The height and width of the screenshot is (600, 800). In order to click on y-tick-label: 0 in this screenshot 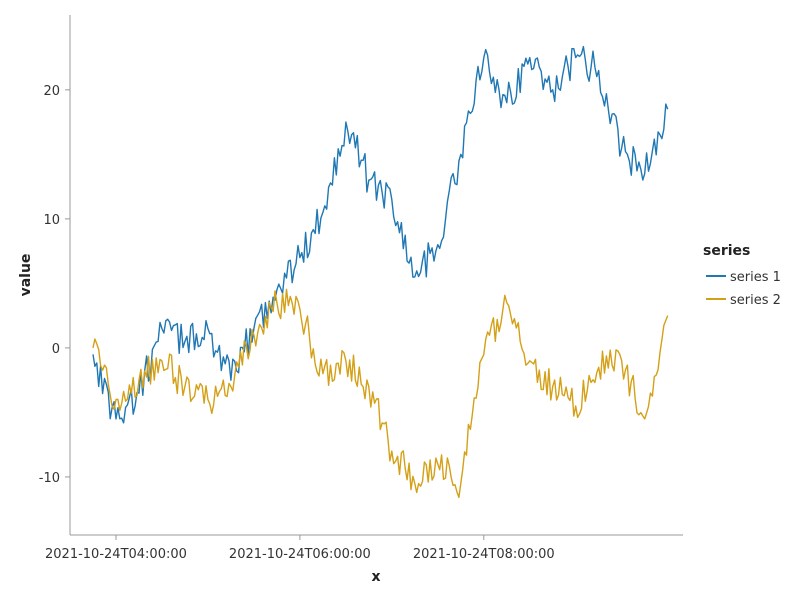, I will do `click(56, 349)`.